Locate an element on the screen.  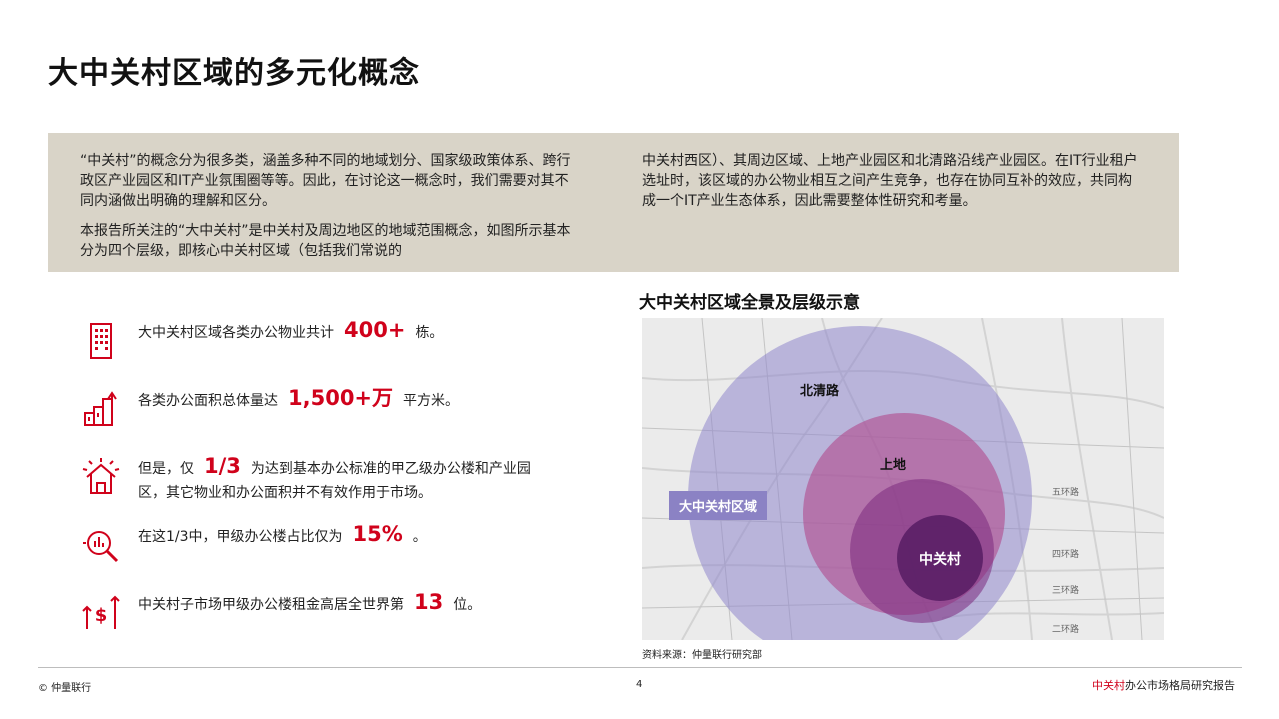
fact-text: 各类办公面积总体量达 1,500+万 平方米。 is located at coordinates (348, 399).